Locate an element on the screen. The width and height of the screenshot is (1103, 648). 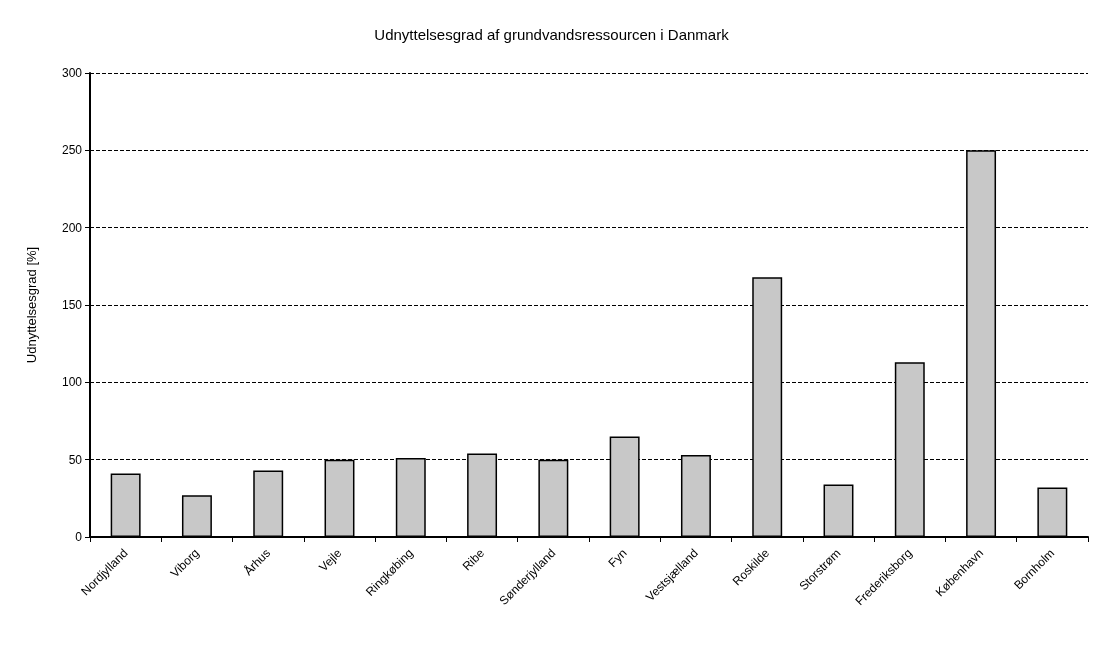
y-tick-label: 300 is located at coordinates (72, 73).